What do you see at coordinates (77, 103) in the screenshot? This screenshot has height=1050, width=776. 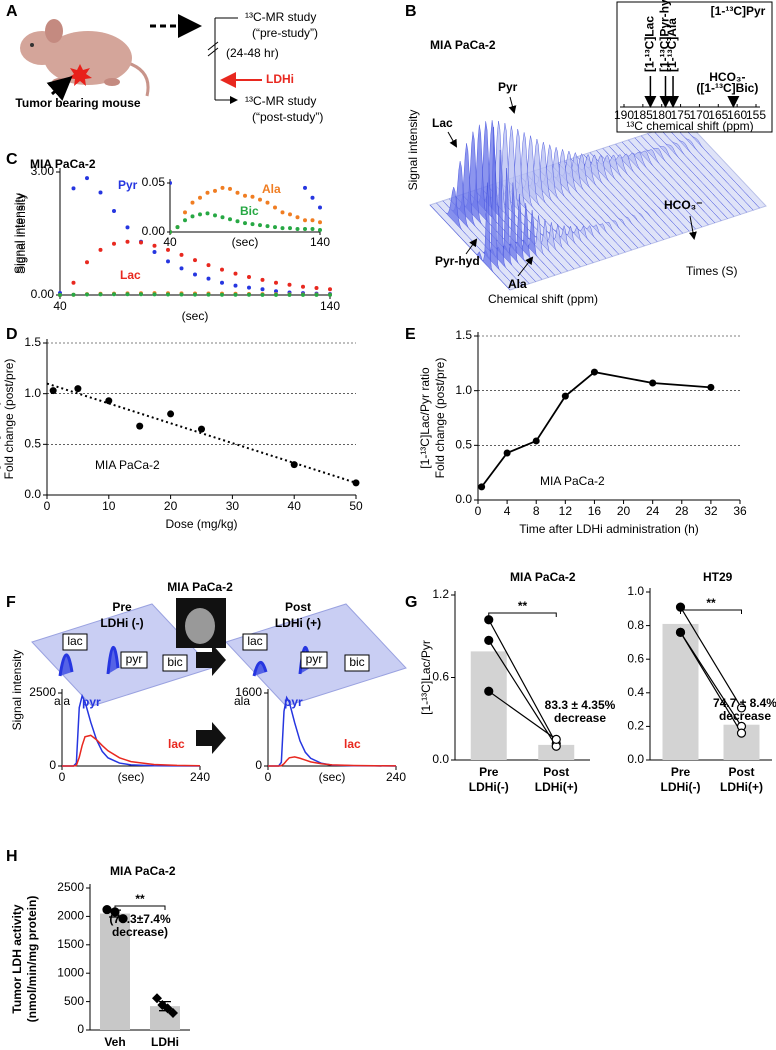 I see `caption: Tumor bearing mouse` at bounding box center [77, 103].